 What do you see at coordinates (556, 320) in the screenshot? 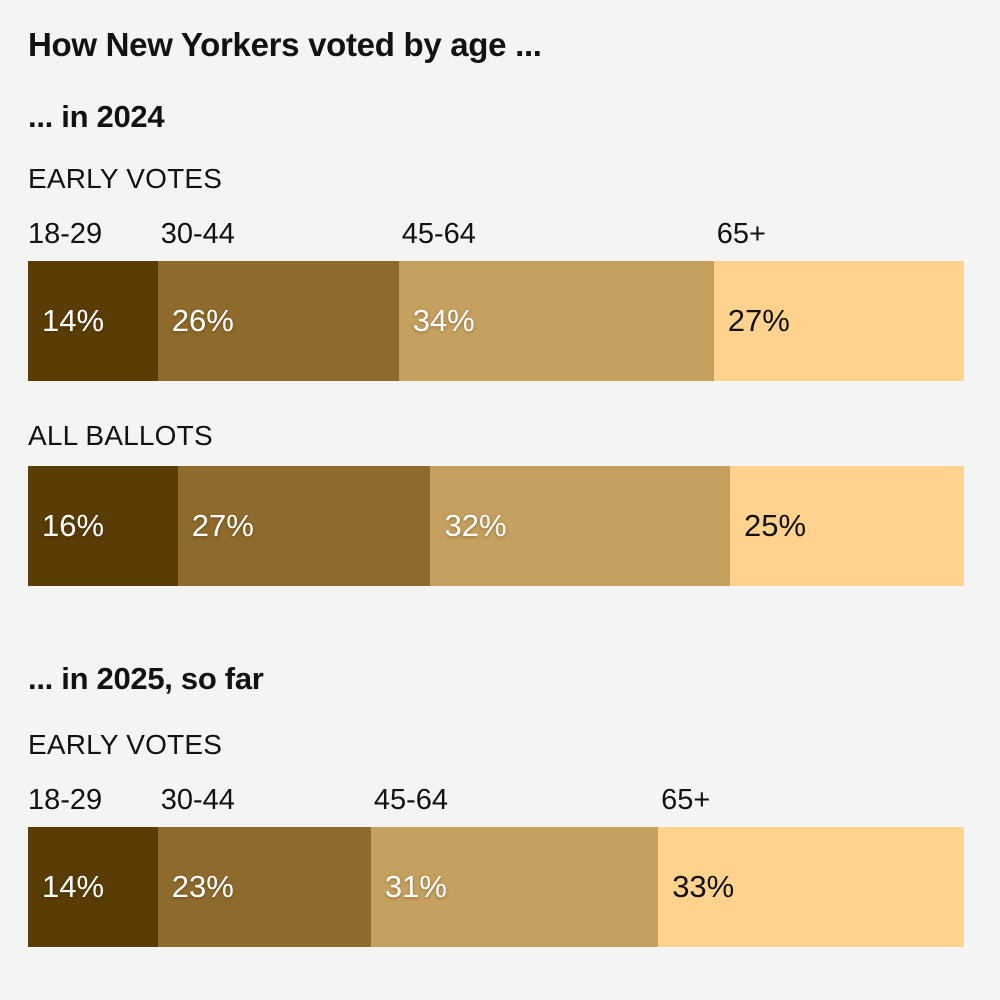
I see `bar-segment: 34%` at bounding box center [556, 320].